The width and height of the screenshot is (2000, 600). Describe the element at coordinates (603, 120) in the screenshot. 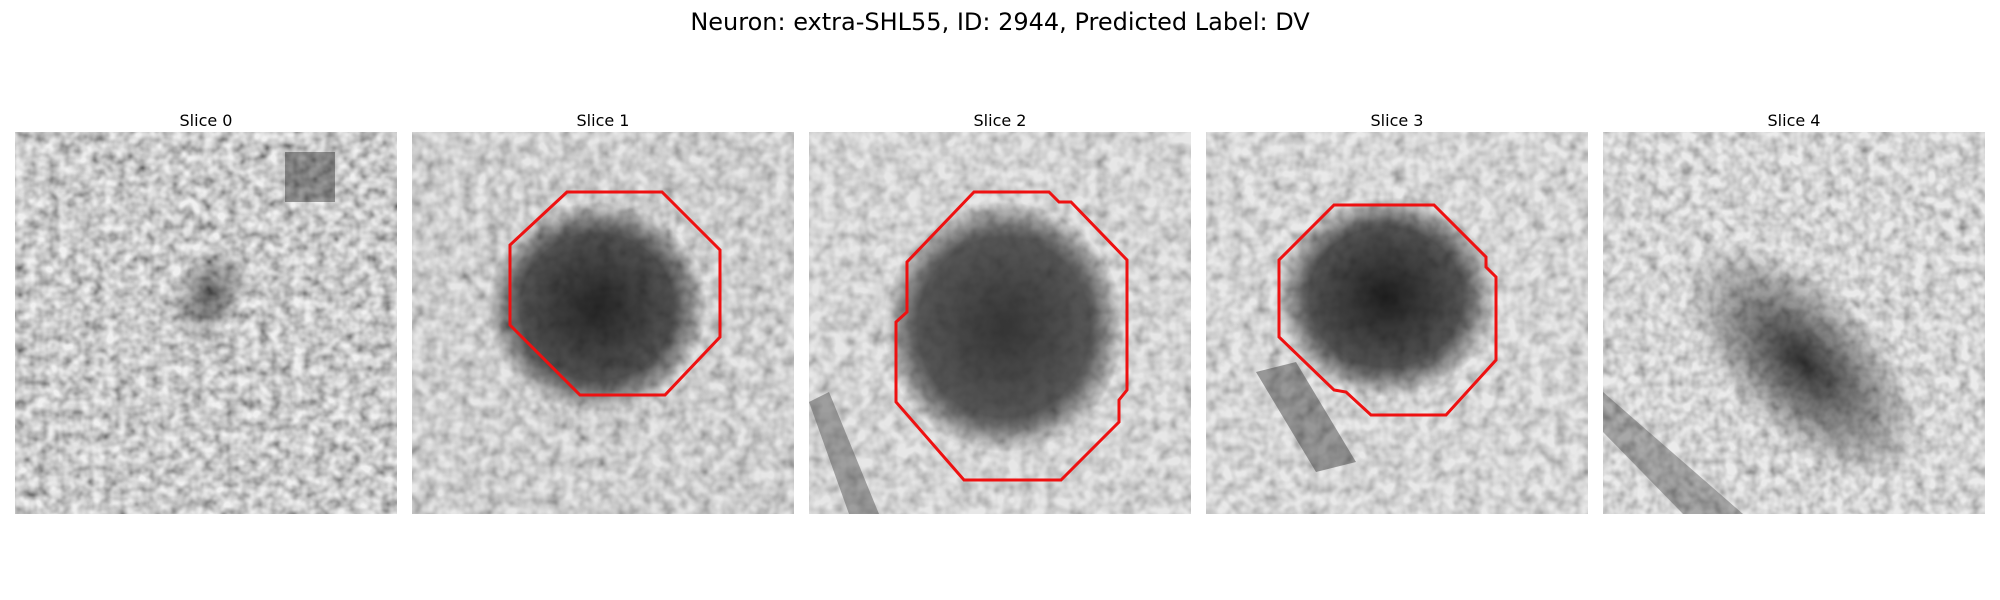

I see `slice-title-1: Slice 1` at that location.